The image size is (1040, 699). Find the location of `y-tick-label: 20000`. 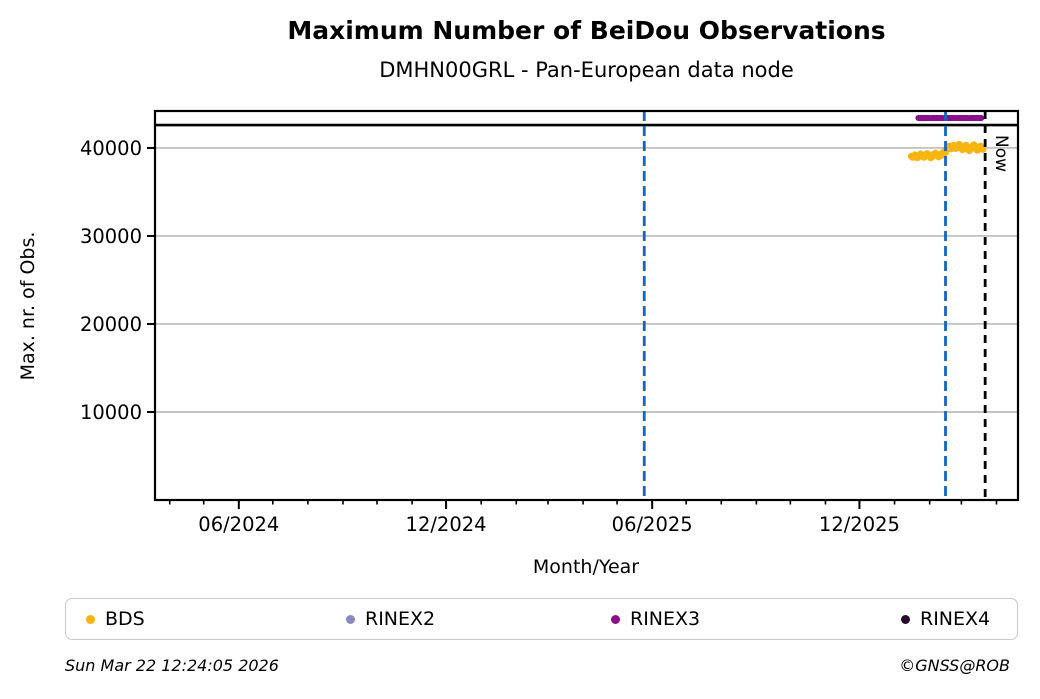

y-tick-label: 20000 is located at coordinates (111, 324).